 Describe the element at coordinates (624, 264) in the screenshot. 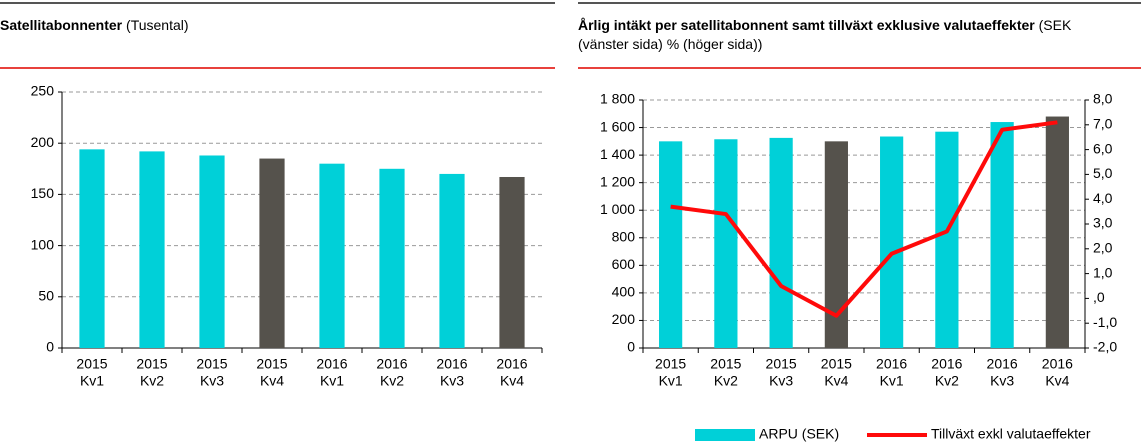

I see `y-tick-label: 600` at that location.